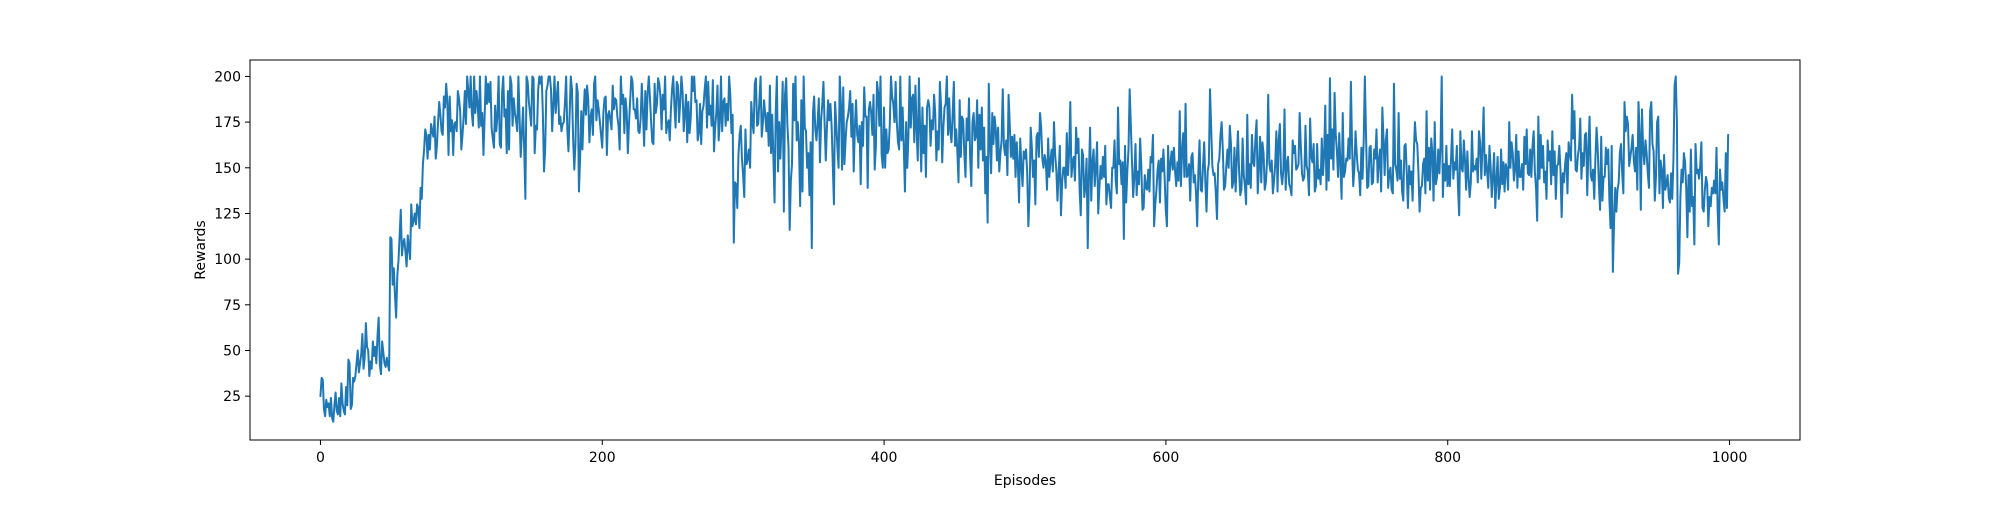 The height and width of the screenshot is (505, 2000). I want to click on x-tick-label: 200, so click(602, 458).